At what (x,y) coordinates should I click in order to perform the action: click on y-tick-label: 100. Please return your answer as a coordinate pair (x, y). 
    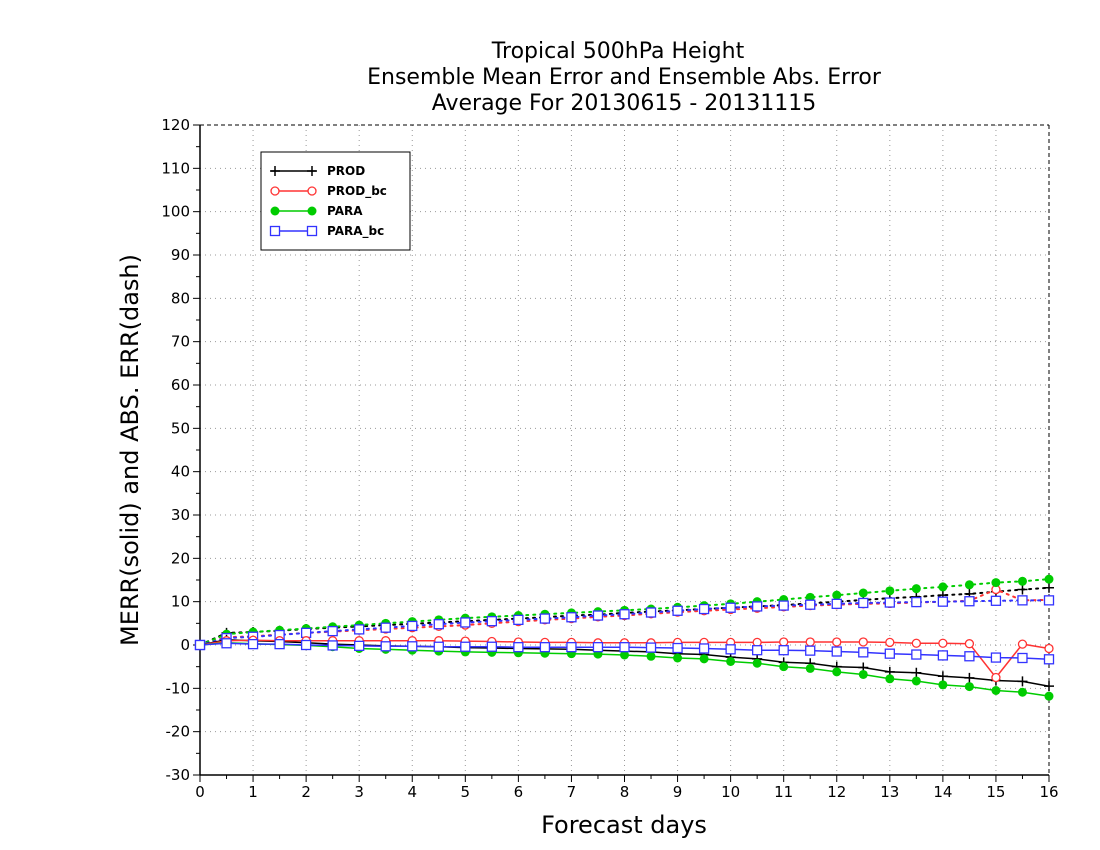
    Looking at the image, I should click on (175, 212).